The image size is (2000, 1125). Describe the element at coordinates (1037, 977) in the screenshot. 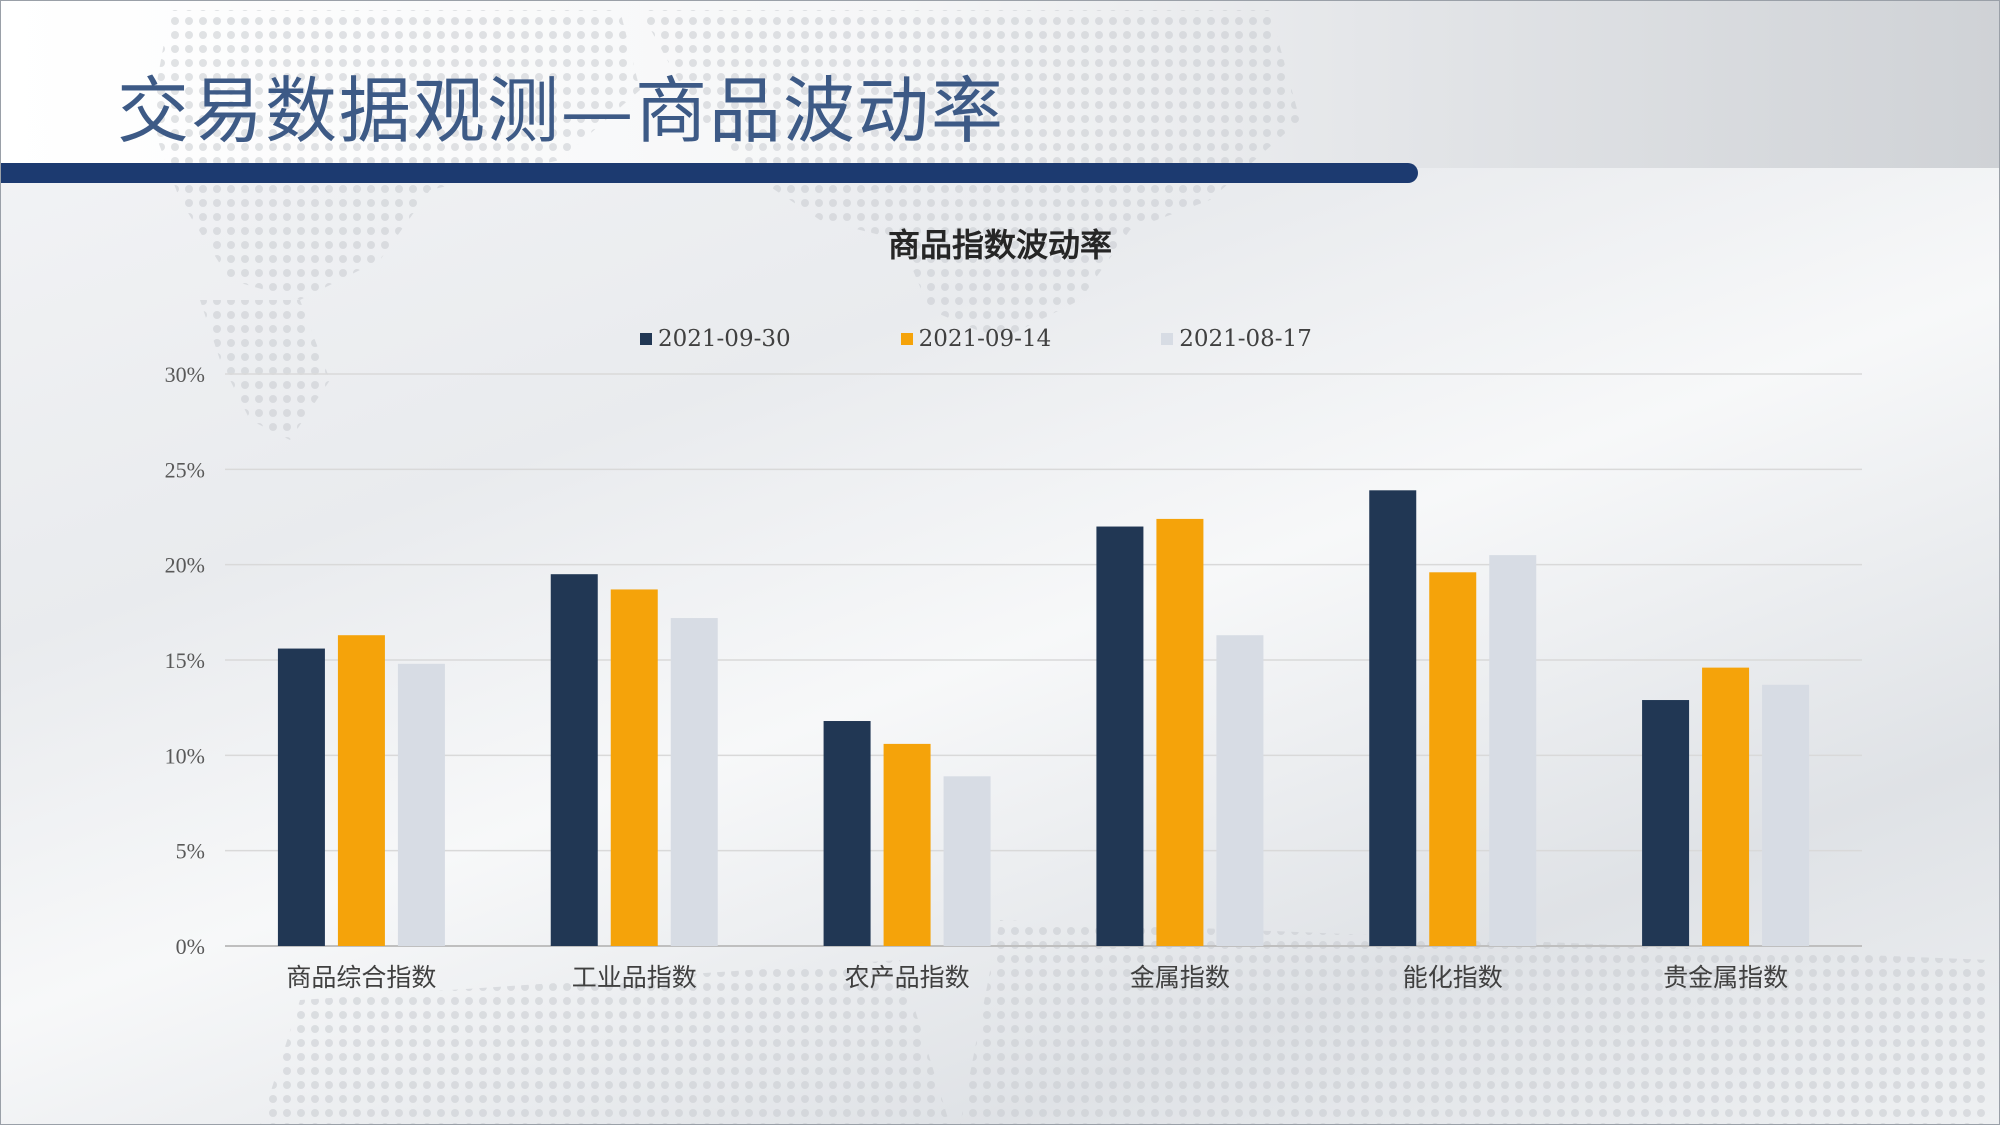

I see `chart-x-axis: 商品综合指数 工业品指数 农产品指数 金属指数 能化指数 贵金属指数` at that location.